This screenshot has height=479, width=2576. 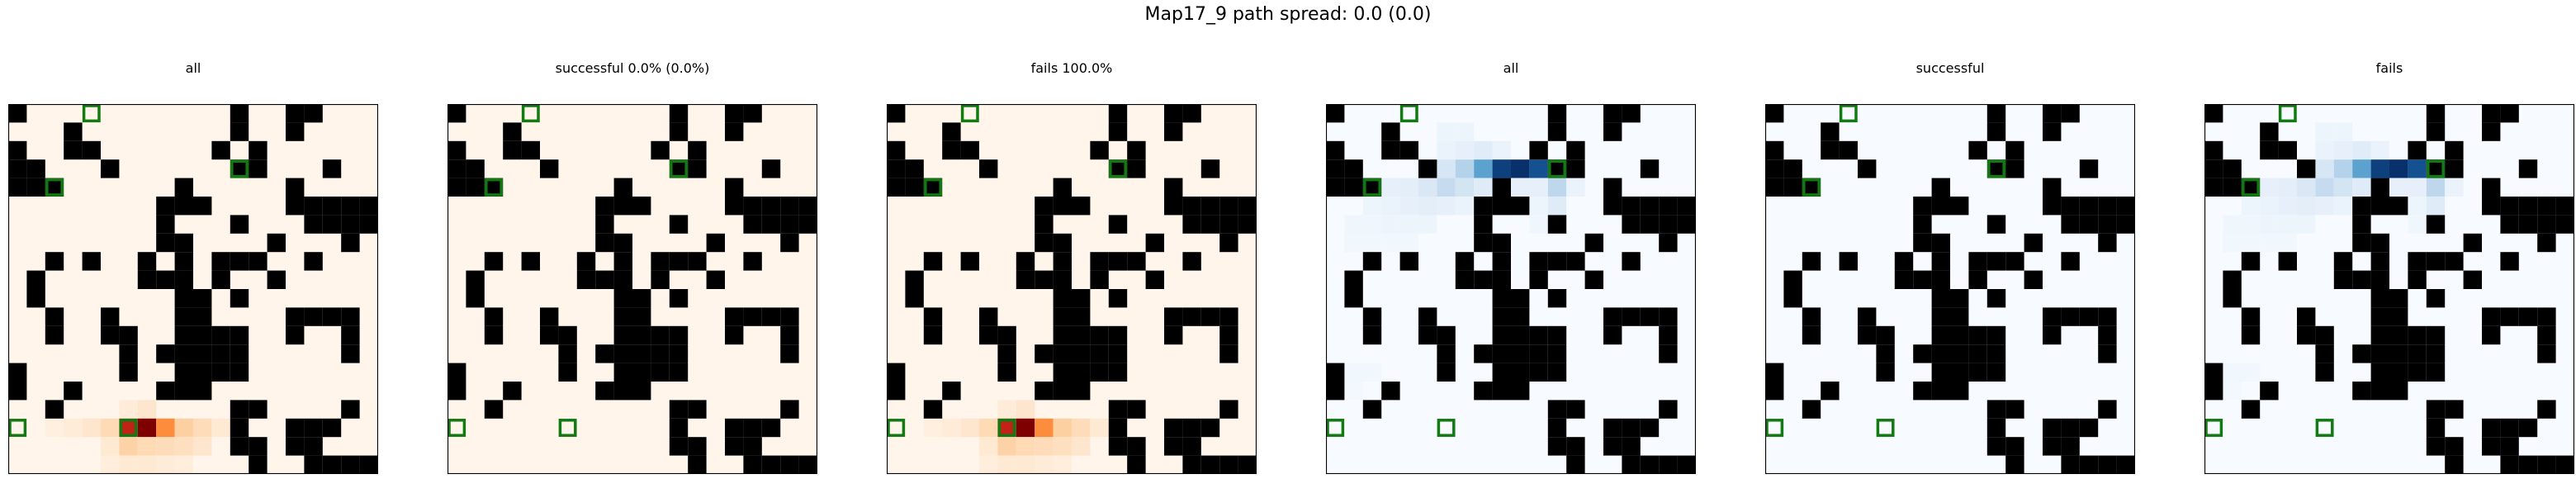 I want to click on panel-title: successful, so click(x=1950, y=68).